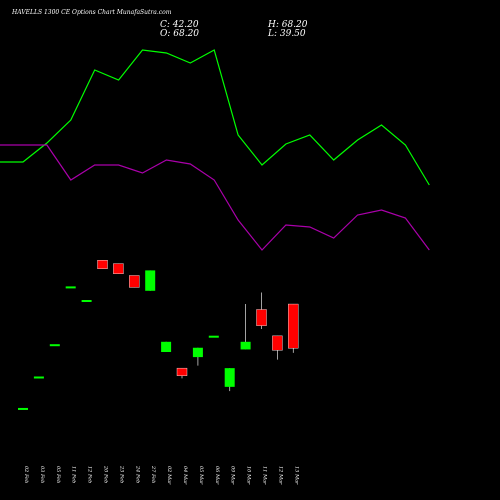 Image resolution: width=500 pixels, height=500 pixels. Describe the element at coordinates (169, 475) in the screenshot. I see `x-tick-label: 02 Mar` at that location.